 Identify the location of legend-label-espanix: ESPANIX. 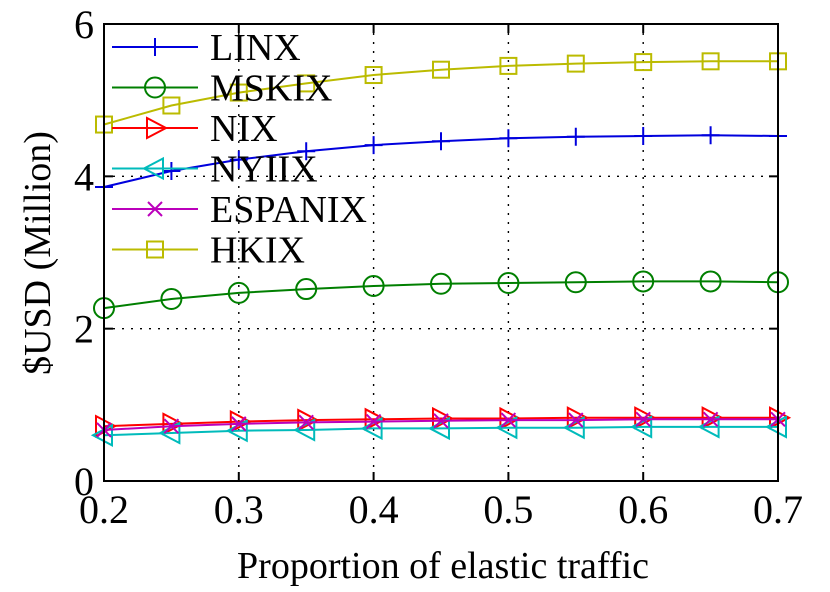
(288, 210).